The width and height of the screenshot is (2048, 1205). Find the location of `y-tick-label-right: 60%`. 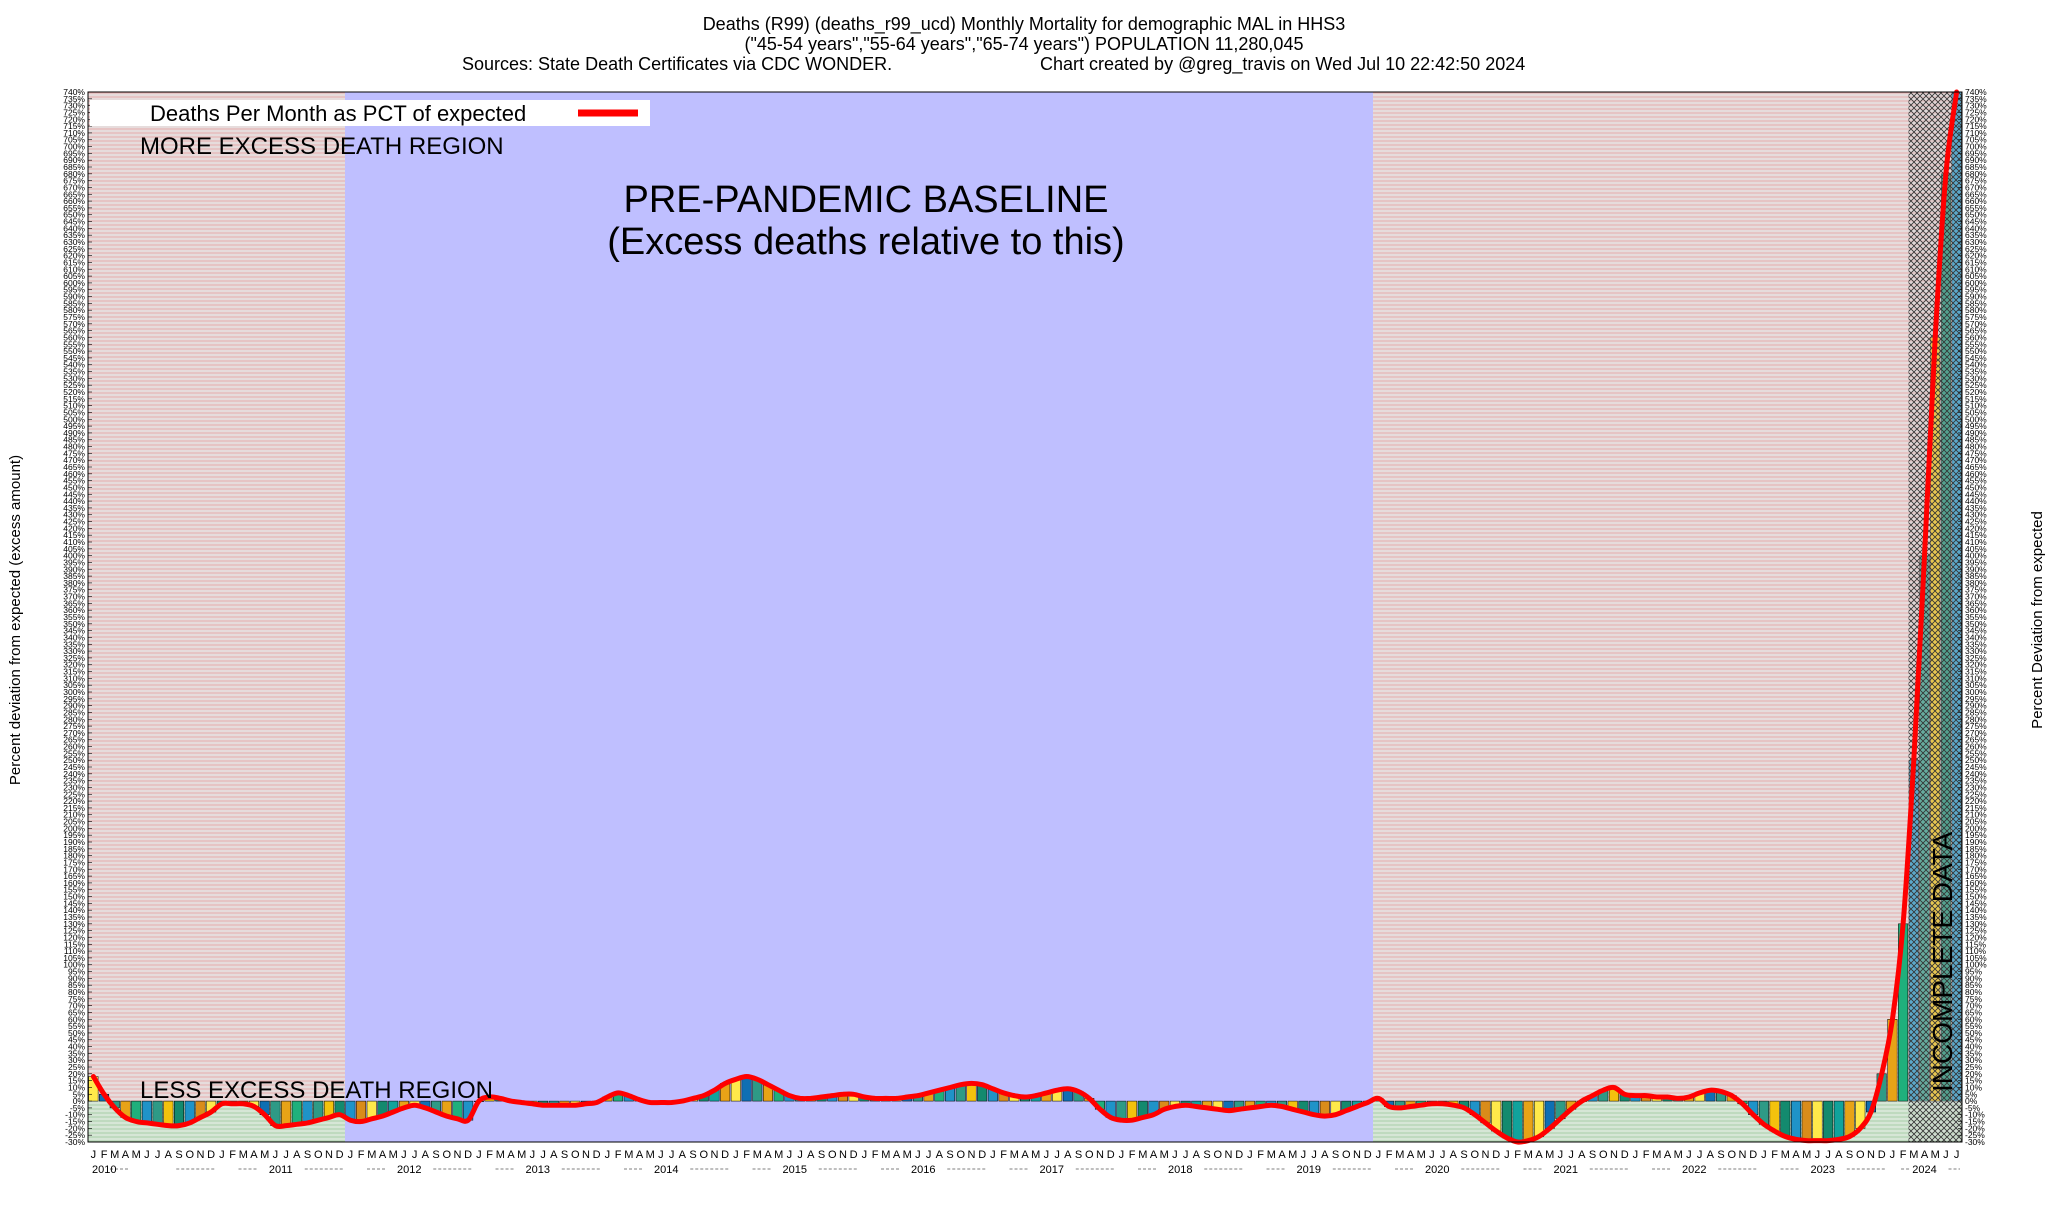

y-tick-label-right: 60% is located at coordinates (1973, 1019).